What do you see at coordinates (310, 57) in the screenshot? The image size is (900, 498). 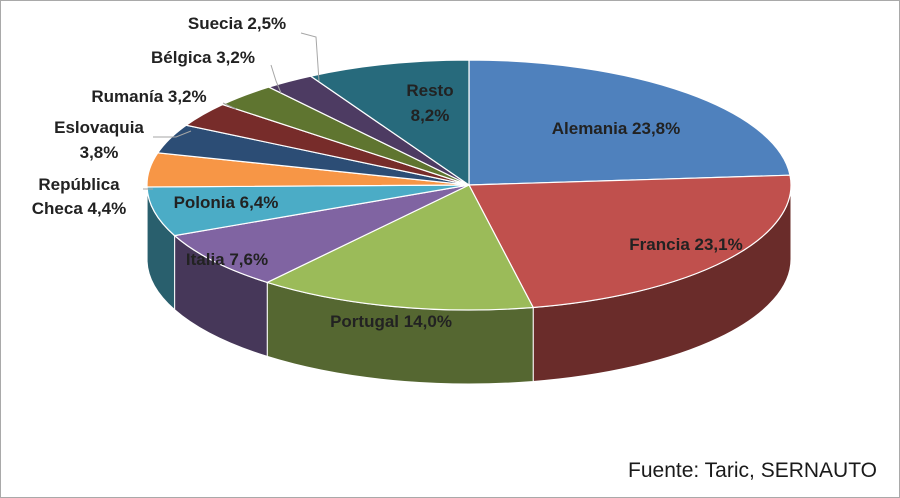 I see `leader-suecia` at bounding box center [310, 57].